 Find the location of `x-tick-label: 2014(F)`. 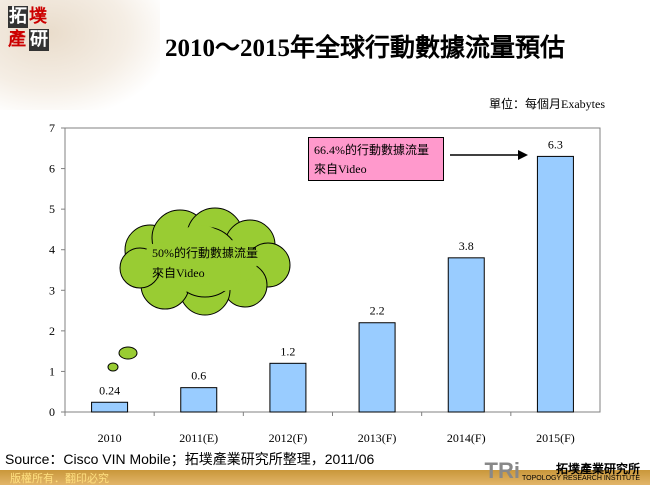

x-tick-label: 2014(F) is located at coordinates (466, 438).